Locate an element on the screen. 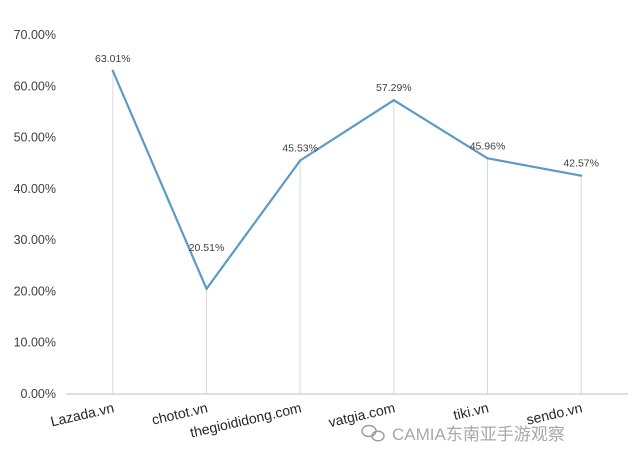 The image size is (640, 461). y-tick-label: 10.00% is located at coordinates (35, 343).